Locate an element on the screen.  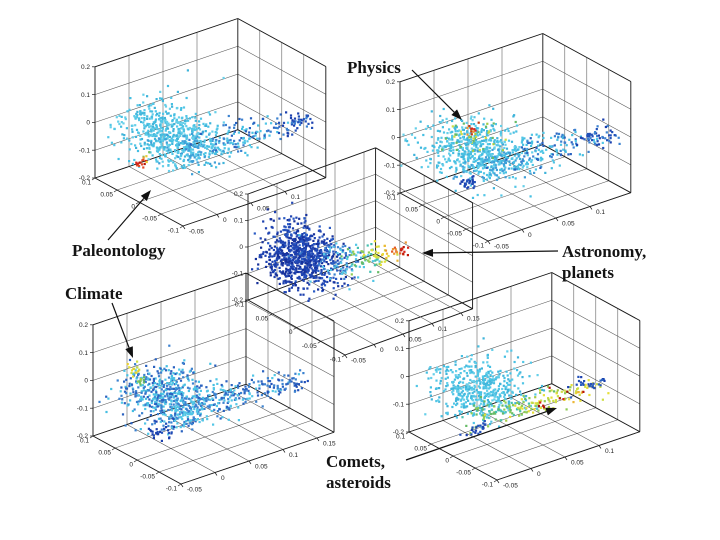
annotation-label-astronomy-planets: Astronomy, planets is located at coordinates (604, 262).